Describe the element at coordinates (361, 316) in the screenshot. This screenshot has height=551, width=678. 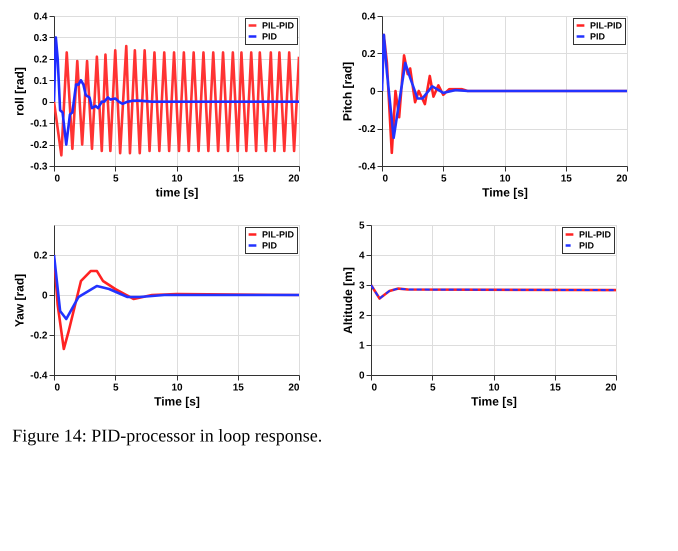
I see `y-tick-label: 2` at that location.